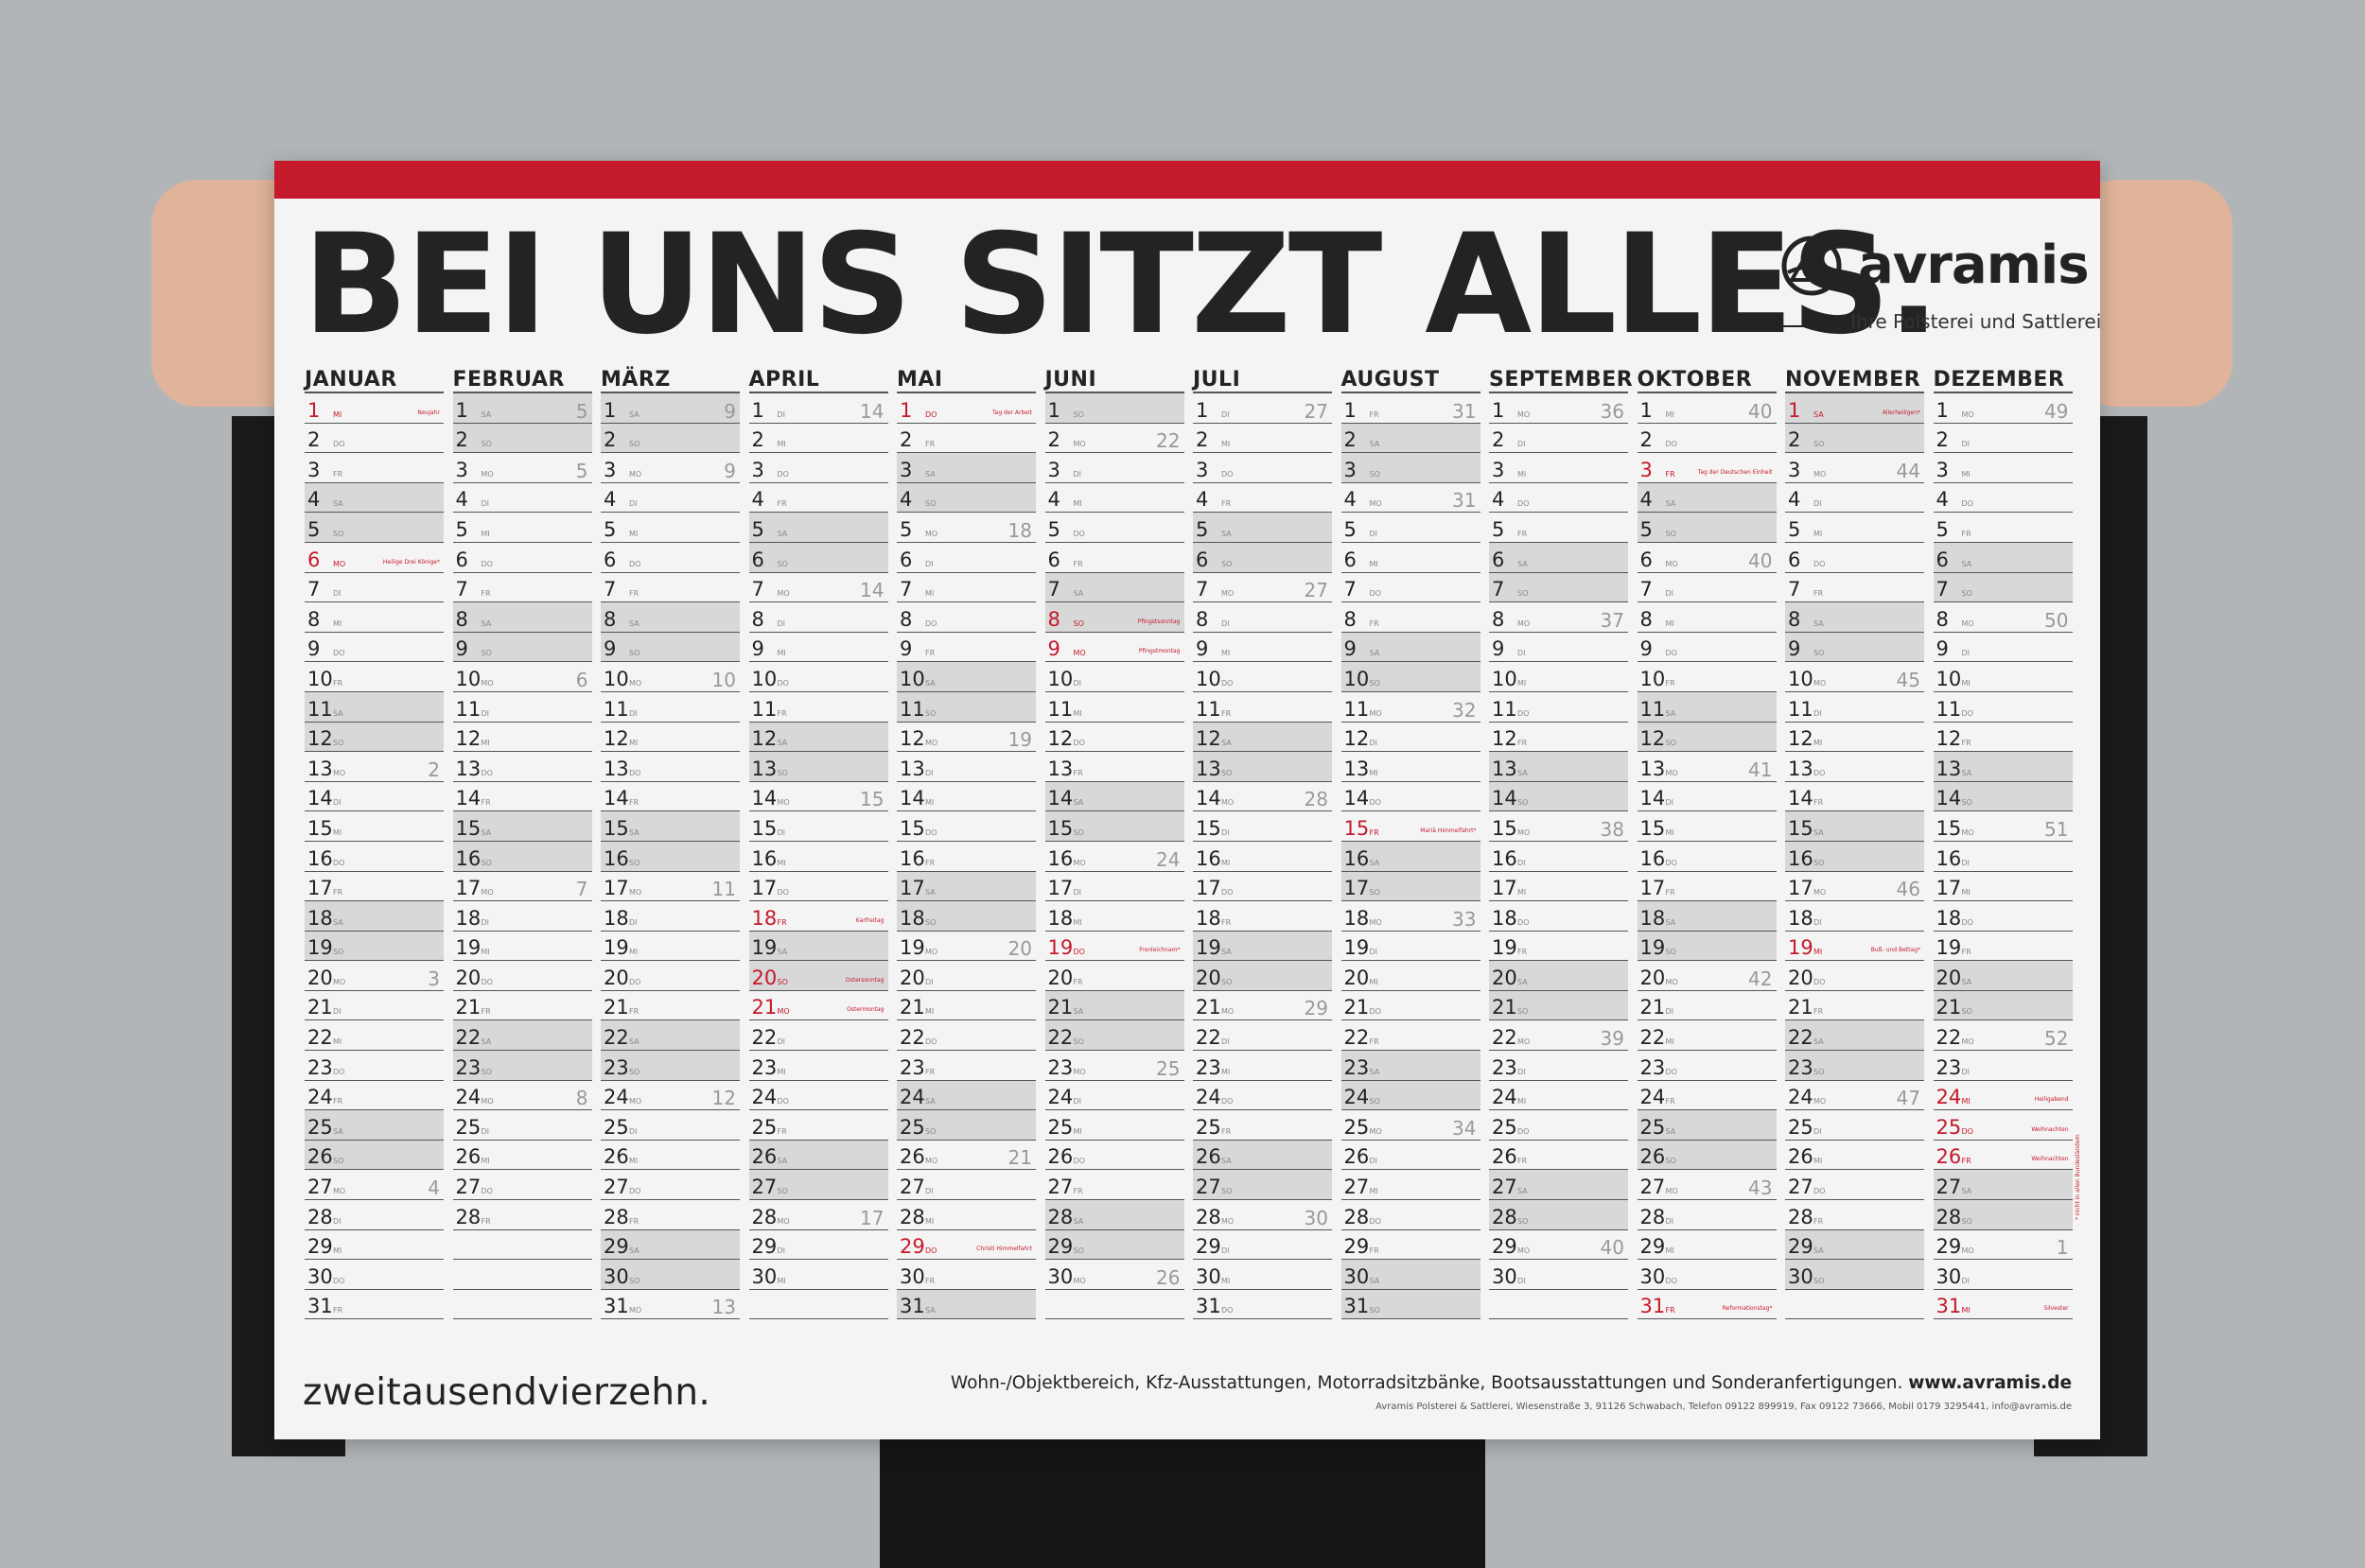 This screenshot has width=2365, height=1568. Describe the element at coordinates (1990, 1383) in the screenshot. I see `website-link: www.avramis.de` at that location.